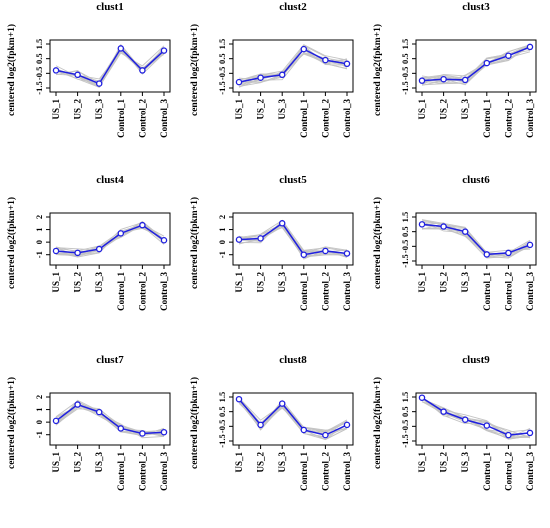  Describe the element at coordinates (39, 242) in the screenshot. I see `y-tick-label: 0` at that location.